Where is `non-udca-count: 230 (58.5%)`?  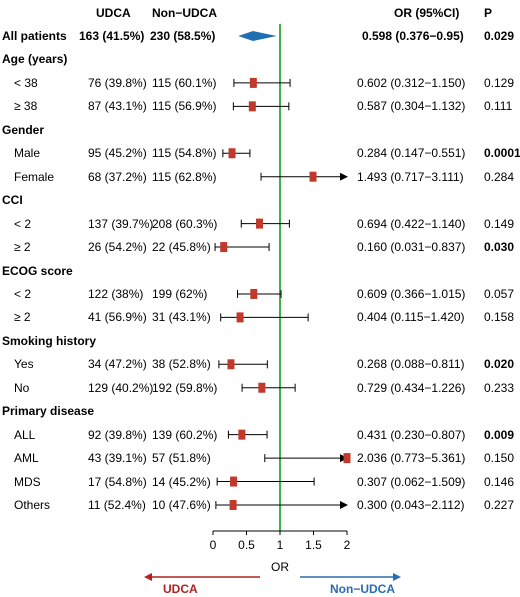 non-udca-count: 230 (58.5%) is located at coordinates (183, 36).